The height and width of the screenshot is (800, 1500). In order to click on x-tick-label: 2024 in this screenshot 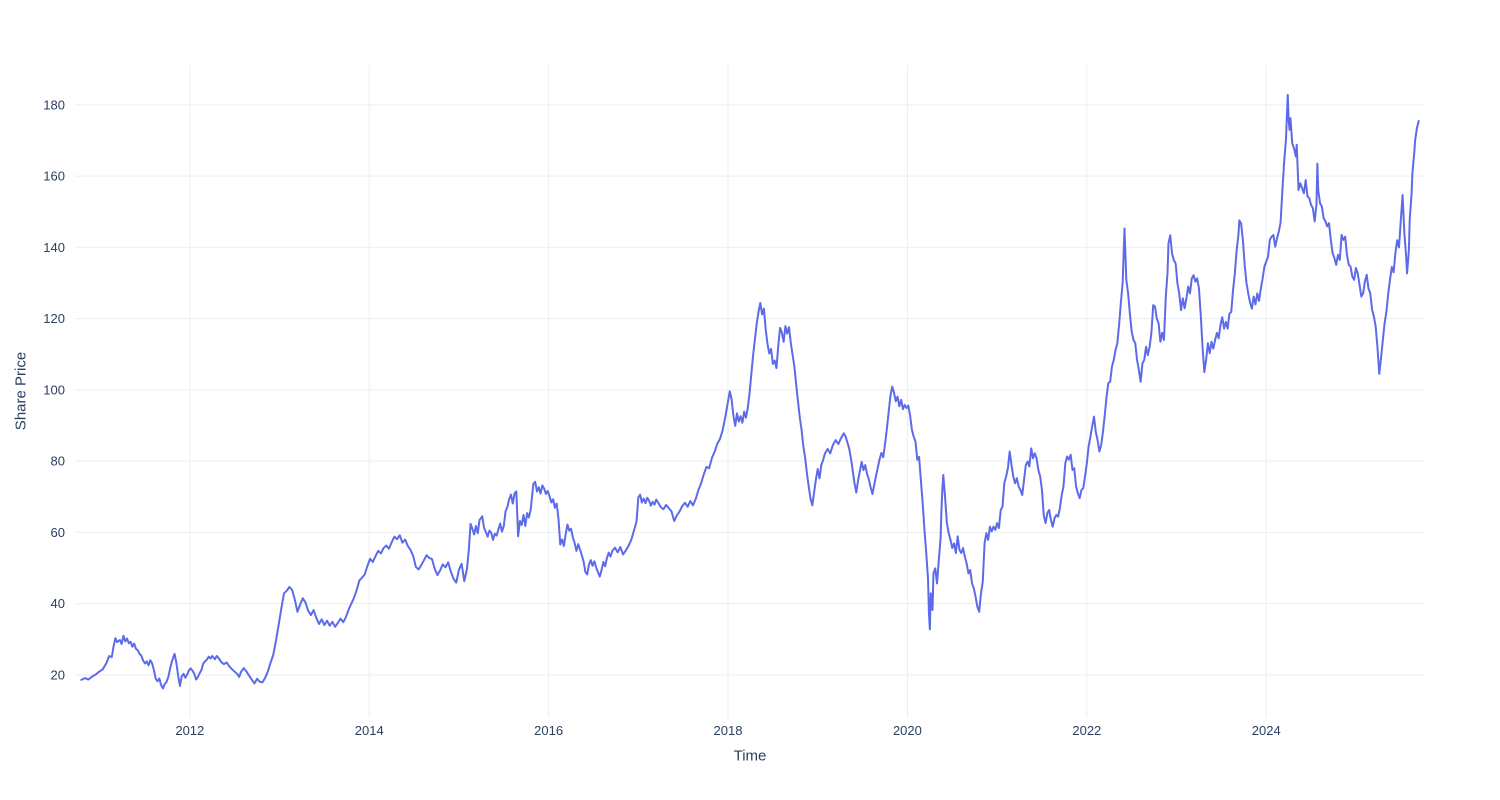, I will do `click(1266, 730)`.